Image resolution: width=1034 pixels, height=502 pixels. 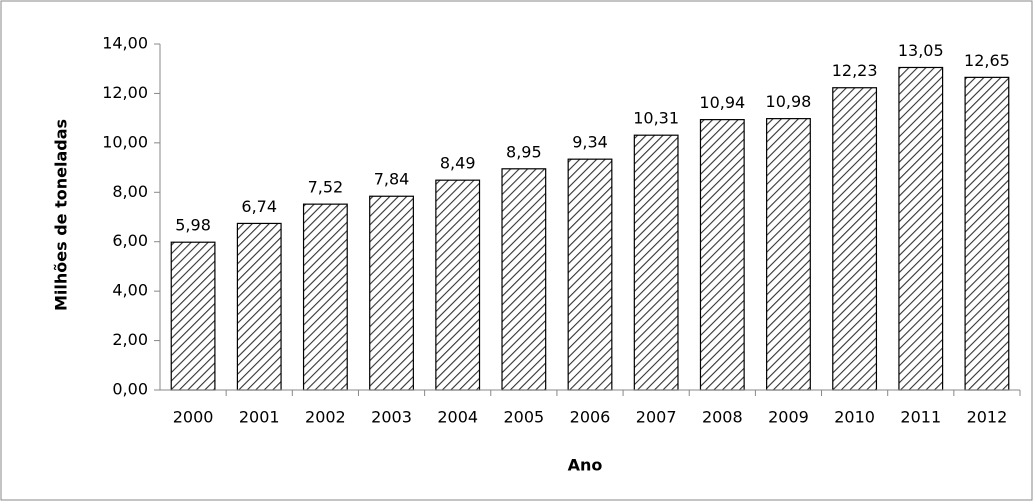 What do you see at coordinates (193, 417) in the screenshot?
I see `x-tick-label: 2000` at bounding box center [193, 417].